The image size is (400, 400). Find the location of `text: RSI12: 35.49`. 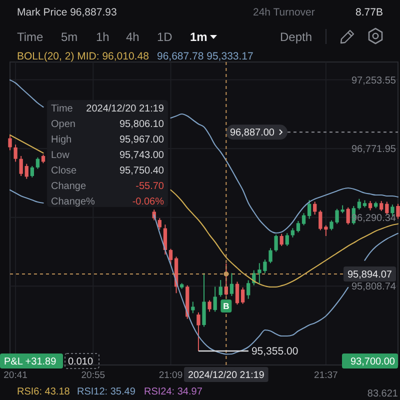

text: RSI12: 35.49 is located at coordinates (106, 392).